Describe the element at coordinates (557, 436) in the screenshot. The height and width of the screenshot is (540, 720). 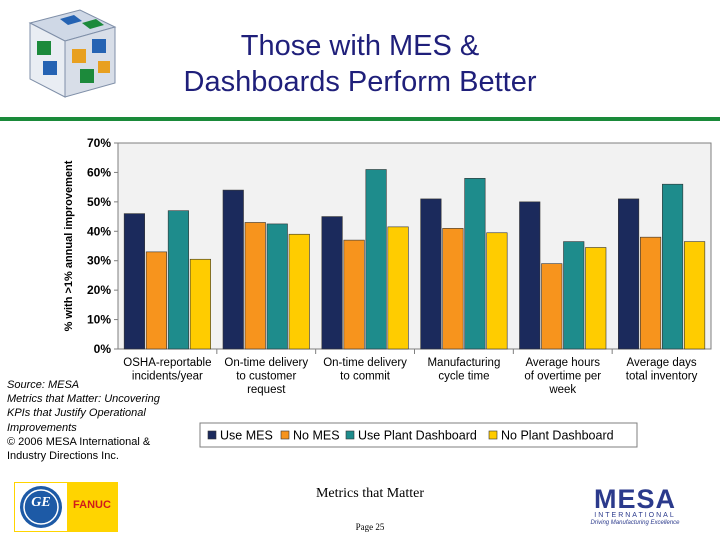
I see `legend-label: No Plant Dashboard` at that location.